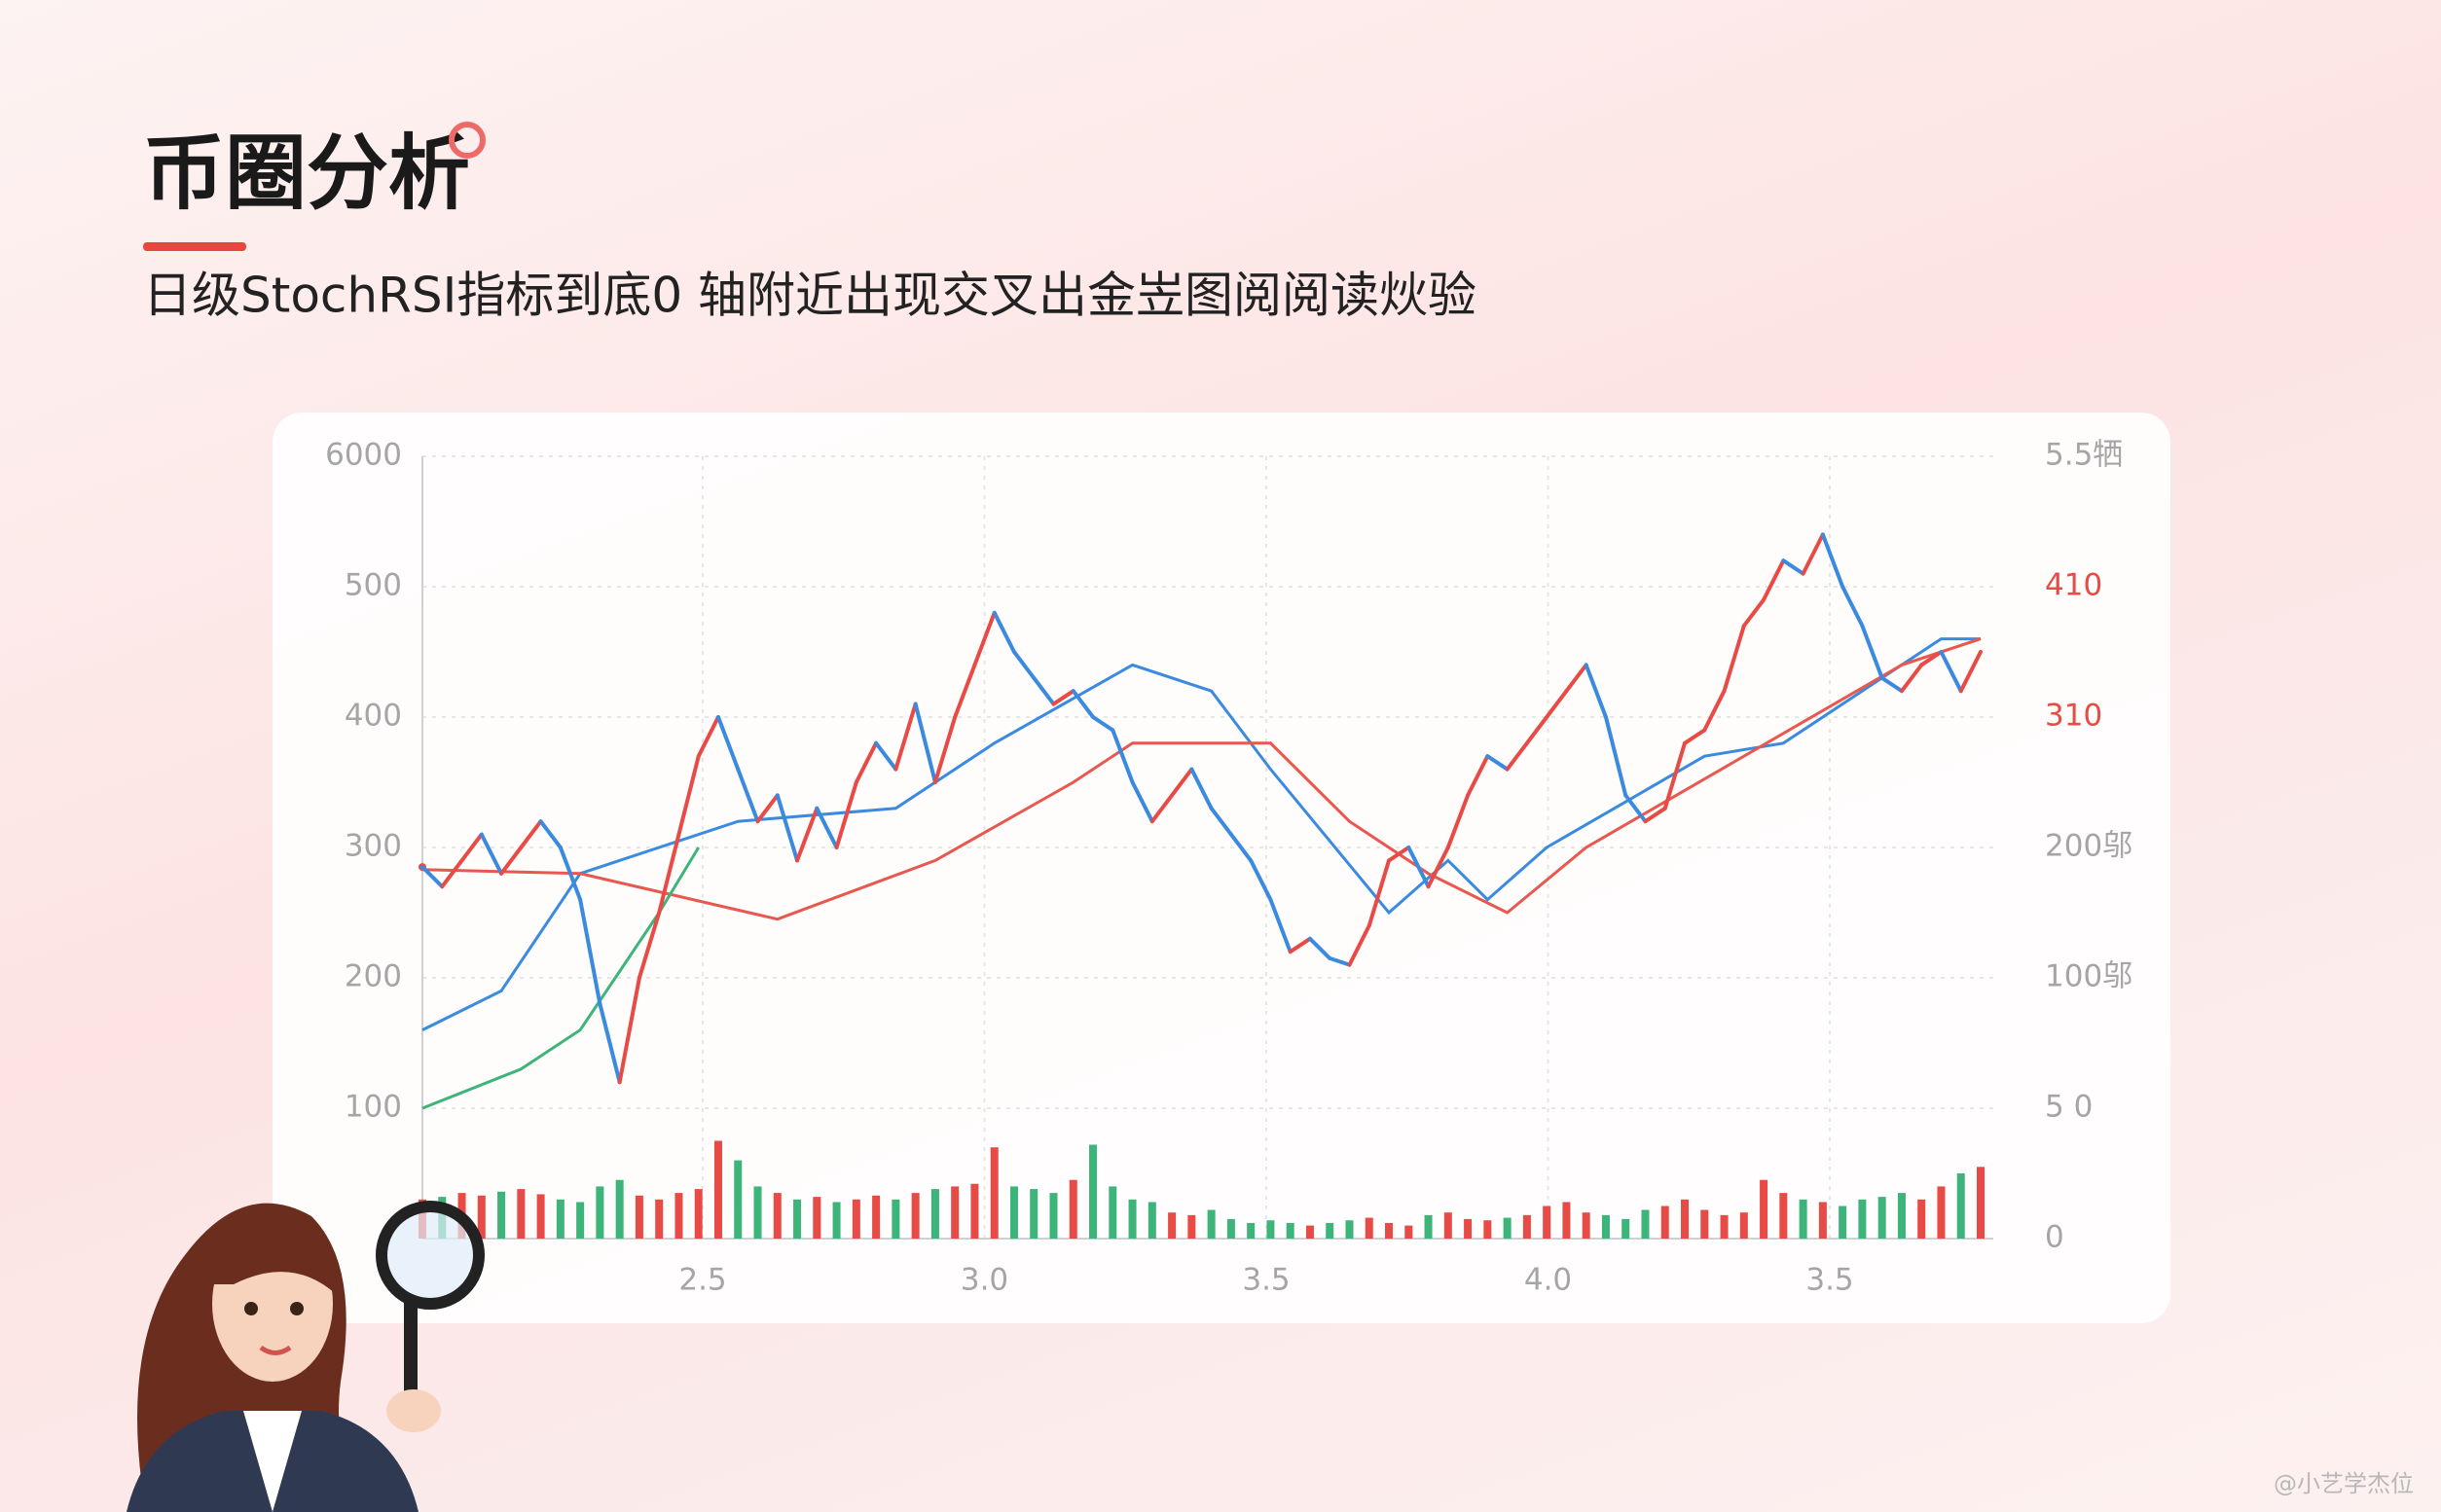  What do you see at coordinates (306, 1356) in the screenshot?
I see `presenter-illustration` at bounding box center [306, 1356].